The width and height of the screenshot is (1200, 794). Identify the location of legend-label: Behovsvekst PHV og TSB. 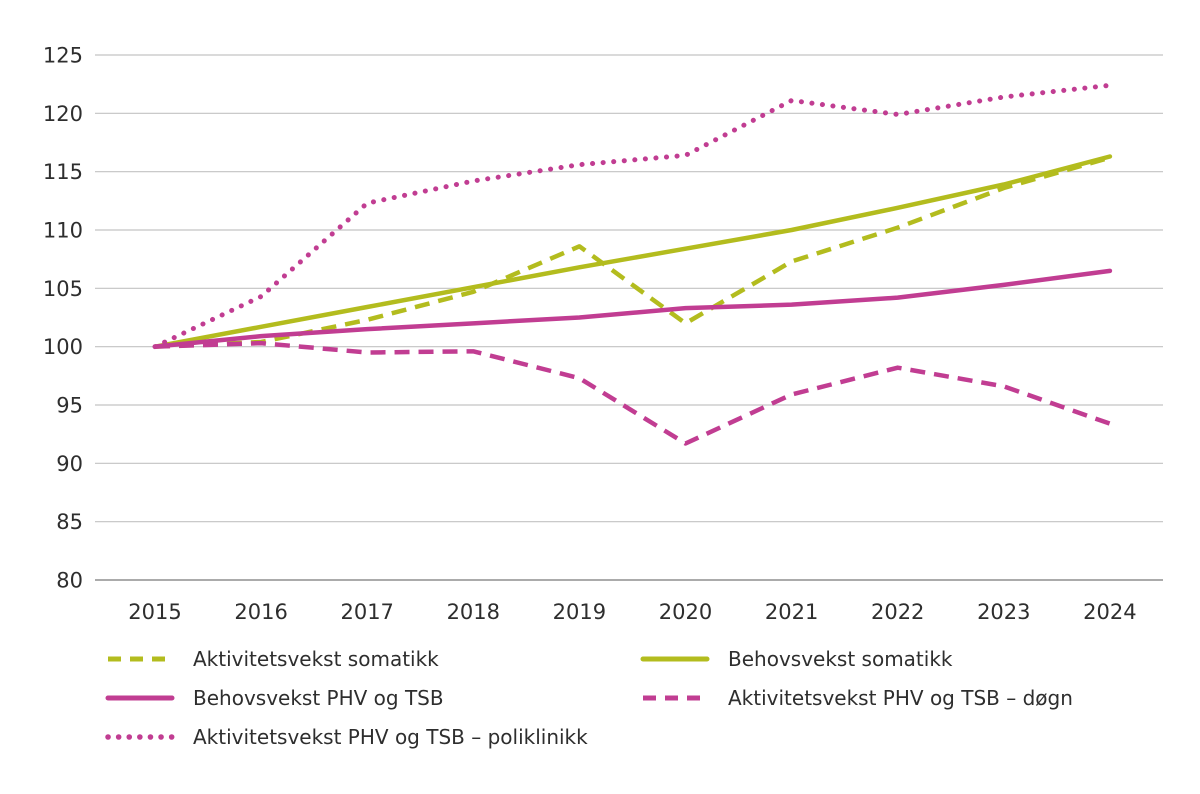
(318, 698).